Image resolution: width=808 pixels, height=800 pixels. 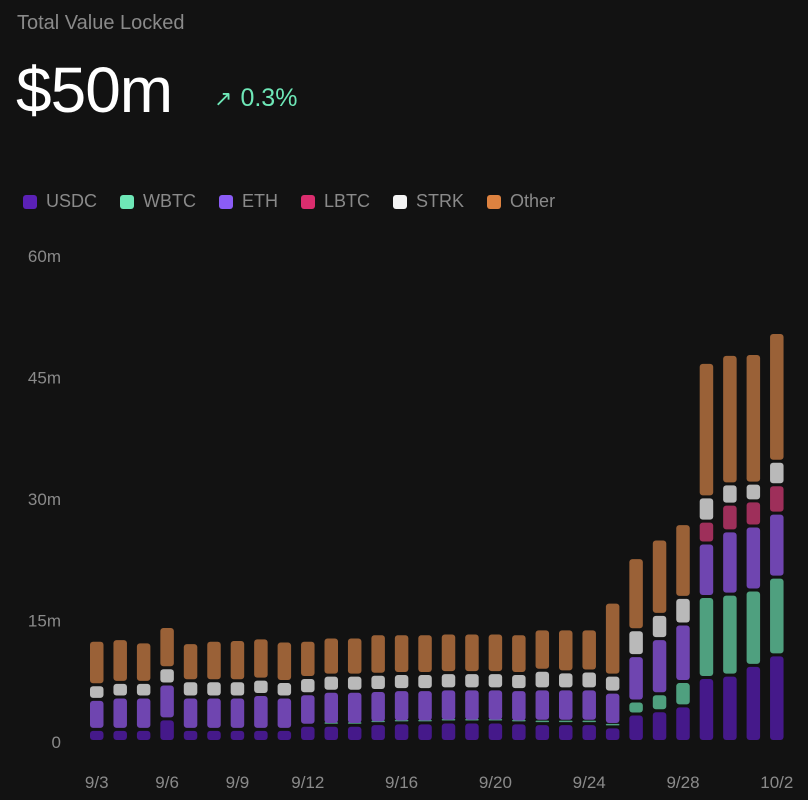 I want to click on legend-item-wbtc: WBTC, so click(x=158, y=201).